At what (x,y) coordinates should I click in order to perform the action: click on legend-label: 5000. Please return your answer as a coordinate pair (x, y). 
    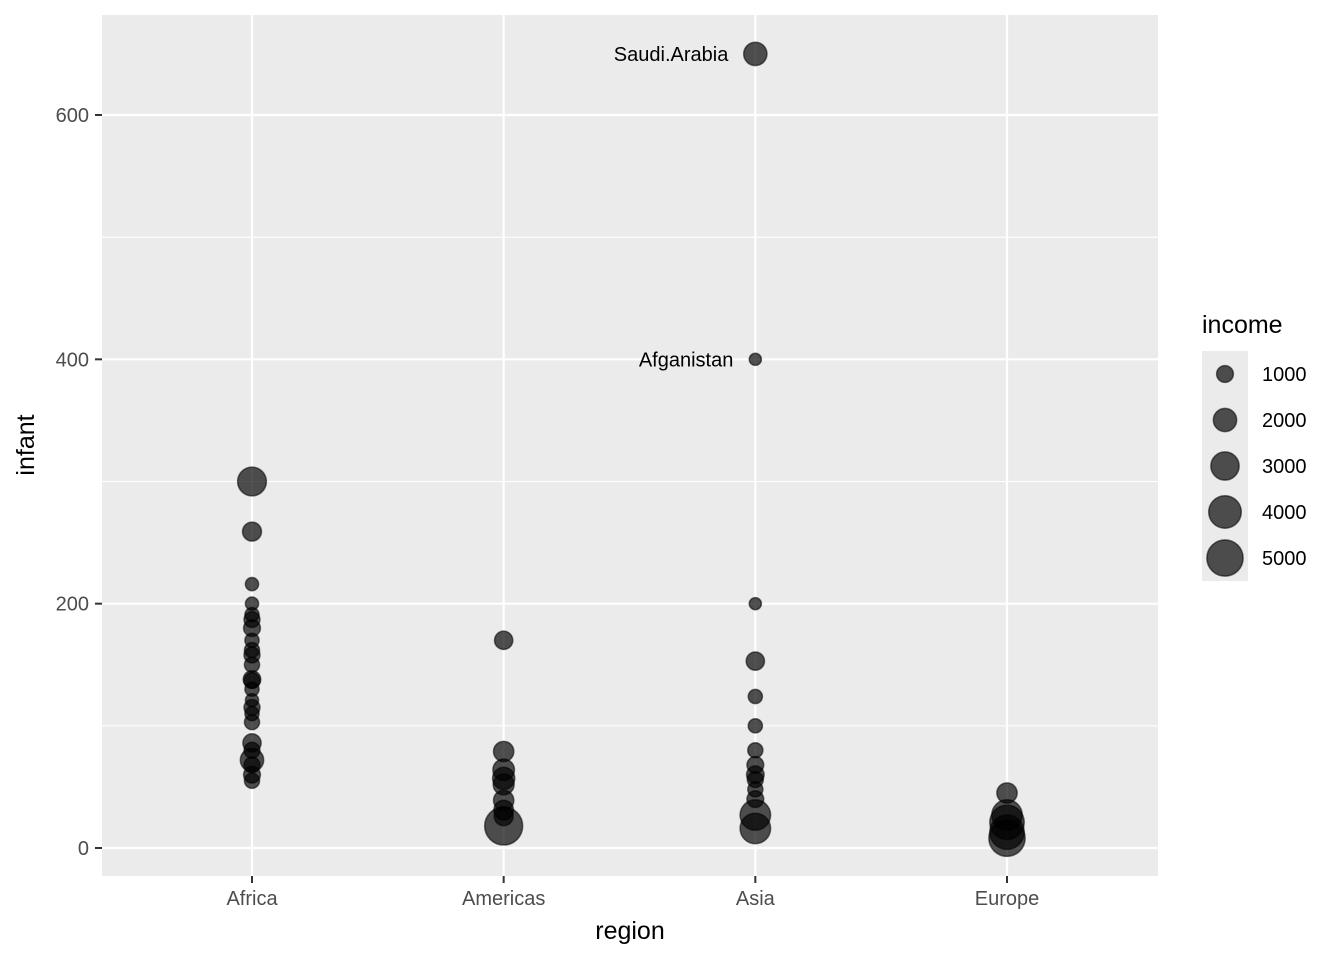
    Looking at the image, I should click on (1284, 559).